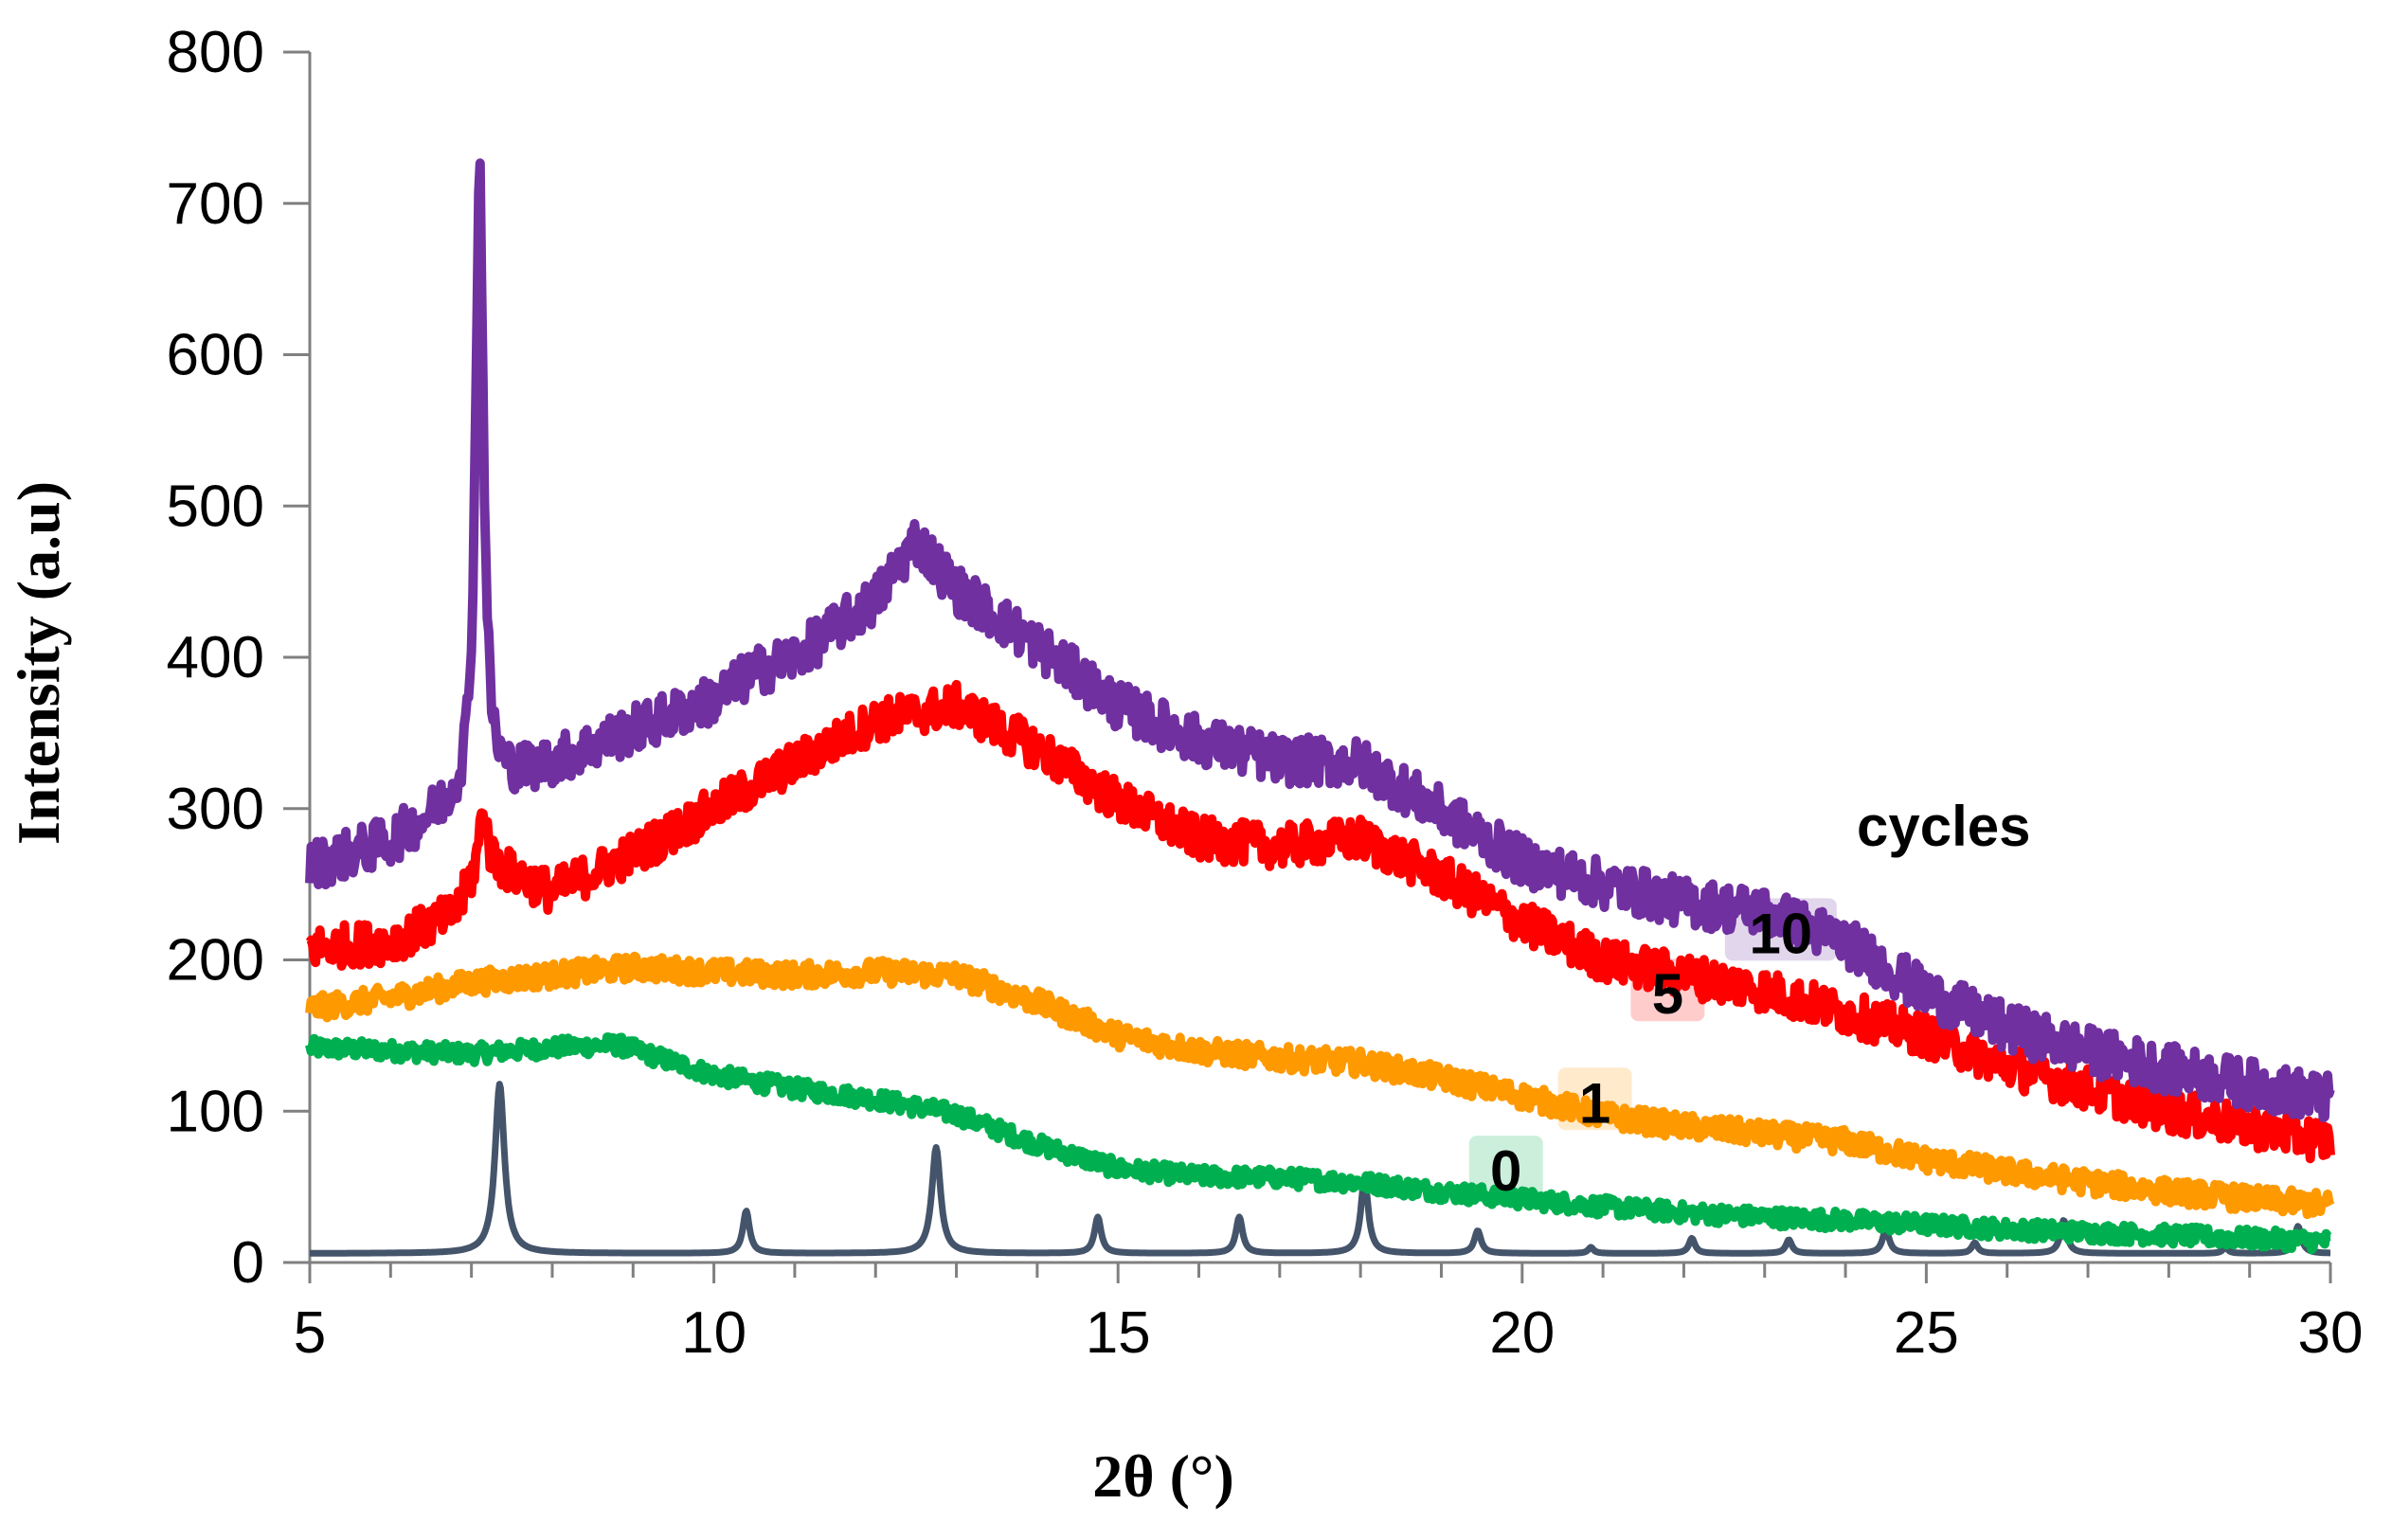  Describe the element at coordinates (215, 657) in the screenshot. I see `y-tick-label: 400` at that location.